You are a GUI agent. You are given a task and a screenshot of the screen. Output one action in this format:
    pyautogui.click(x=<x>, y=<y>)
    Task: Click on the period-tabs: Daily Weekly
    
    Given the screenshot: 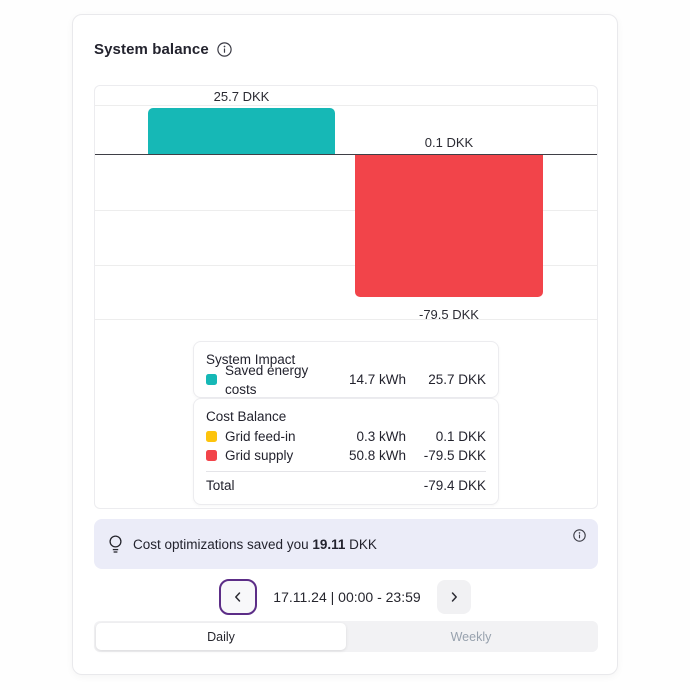 What is the action you would take?
    pyautogui.click(x=346, y=636)
    